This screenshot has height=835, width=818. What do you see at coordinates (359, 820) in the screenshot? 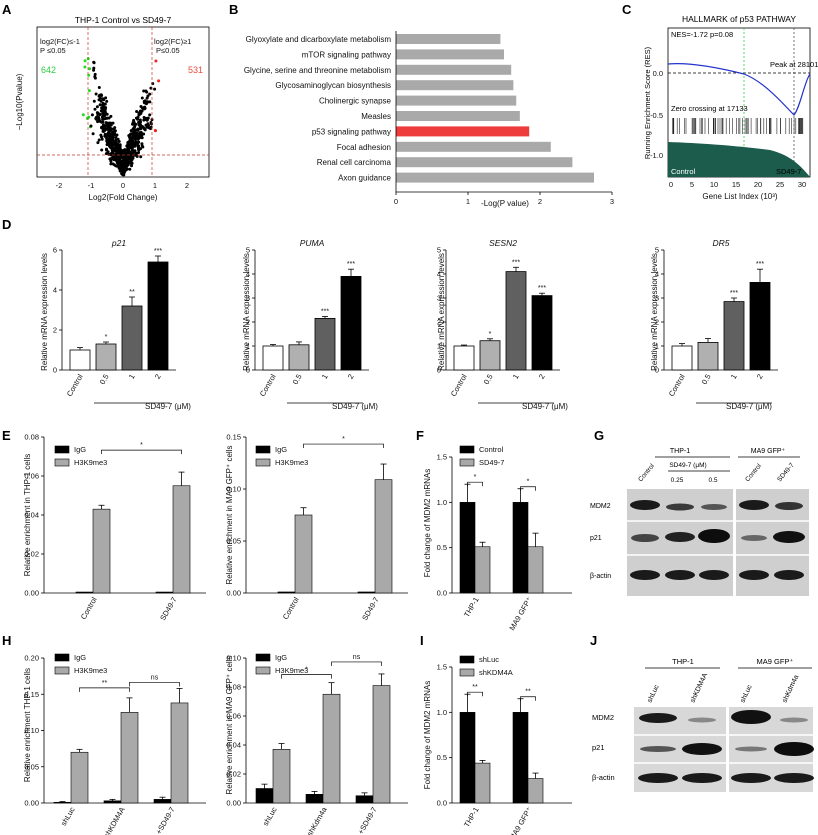
I see `category-label: shKdm4a +SD49-7` at bounding box center [359, 820].